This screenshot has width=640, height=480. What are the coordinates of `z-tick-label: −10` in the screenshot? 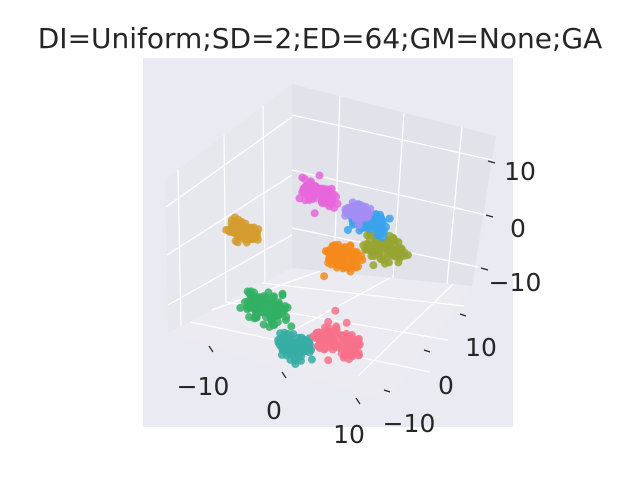 It's located at (515, 282).